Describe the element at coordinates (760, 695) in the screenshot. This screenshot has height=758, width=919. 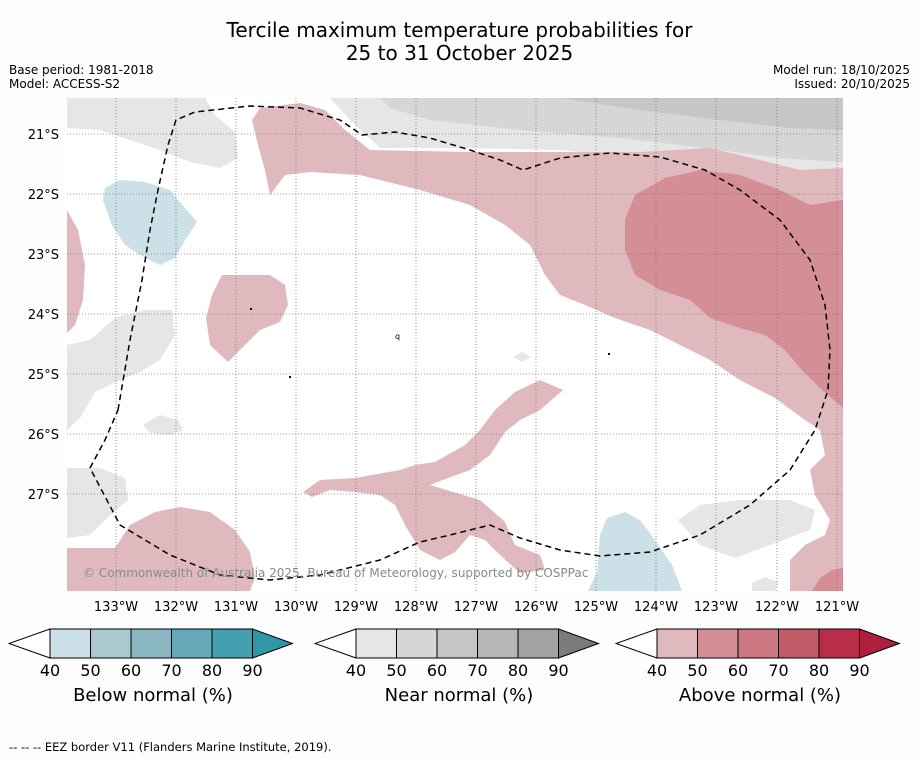
I see `colorbar-above-label: Above normal (%)` at that location.